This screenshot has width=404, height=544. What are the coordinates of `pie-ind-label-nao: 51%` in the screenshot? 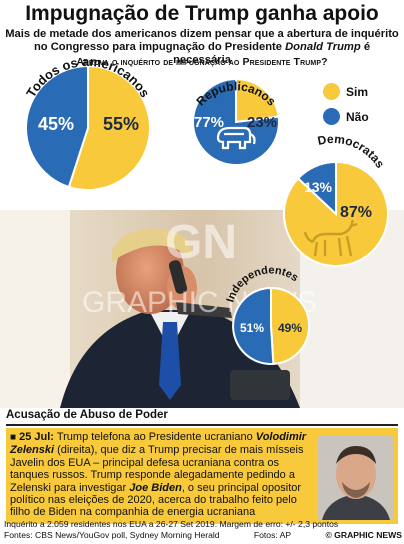 It's located at (252, 328).